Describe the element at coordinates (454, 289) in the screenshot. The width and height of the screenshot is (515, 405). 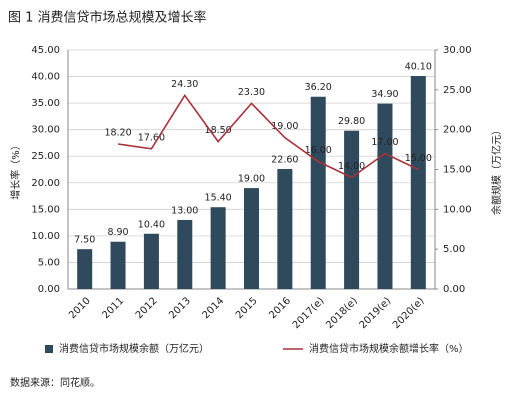
I see `y2-tick-label: 0.00` at that location.